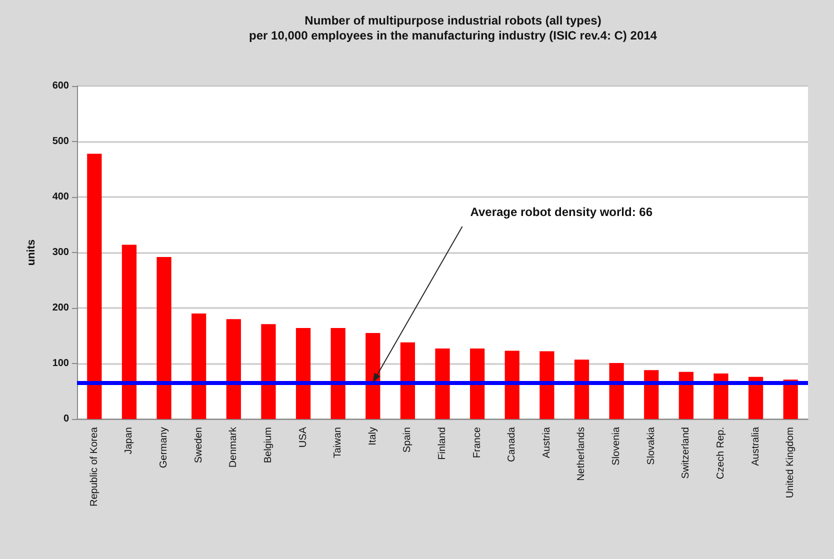 The height and width of the screenshot is (559, 834). I want to click on x-tick-label: Slovenia, so click(616, 446).